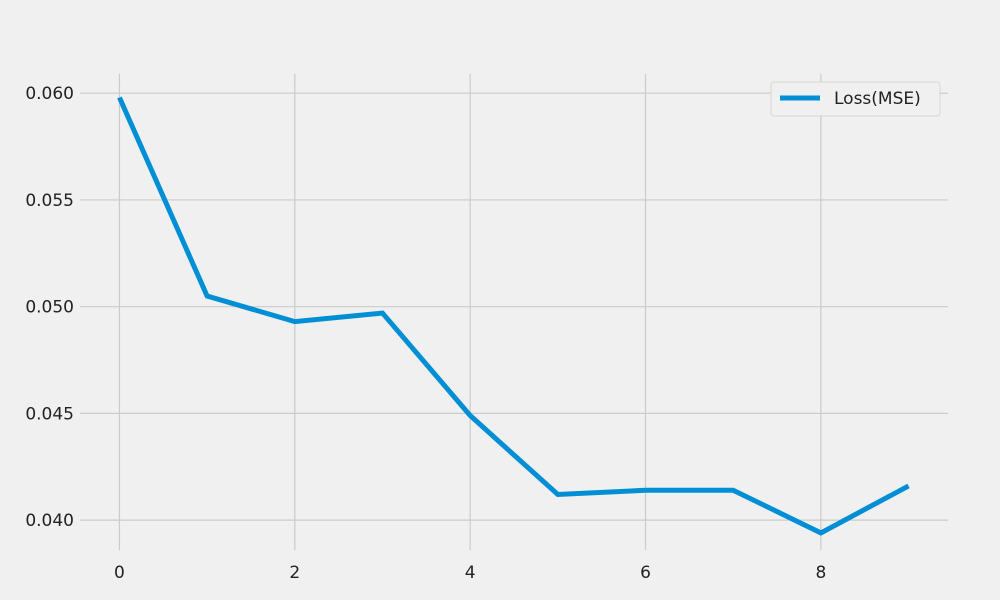 The image size is (1000, 600). What do you see at coordinates (877, 99) in the screenshot?
I see `legend-label: Loss(MSE)` at bounding box center [877, 99].